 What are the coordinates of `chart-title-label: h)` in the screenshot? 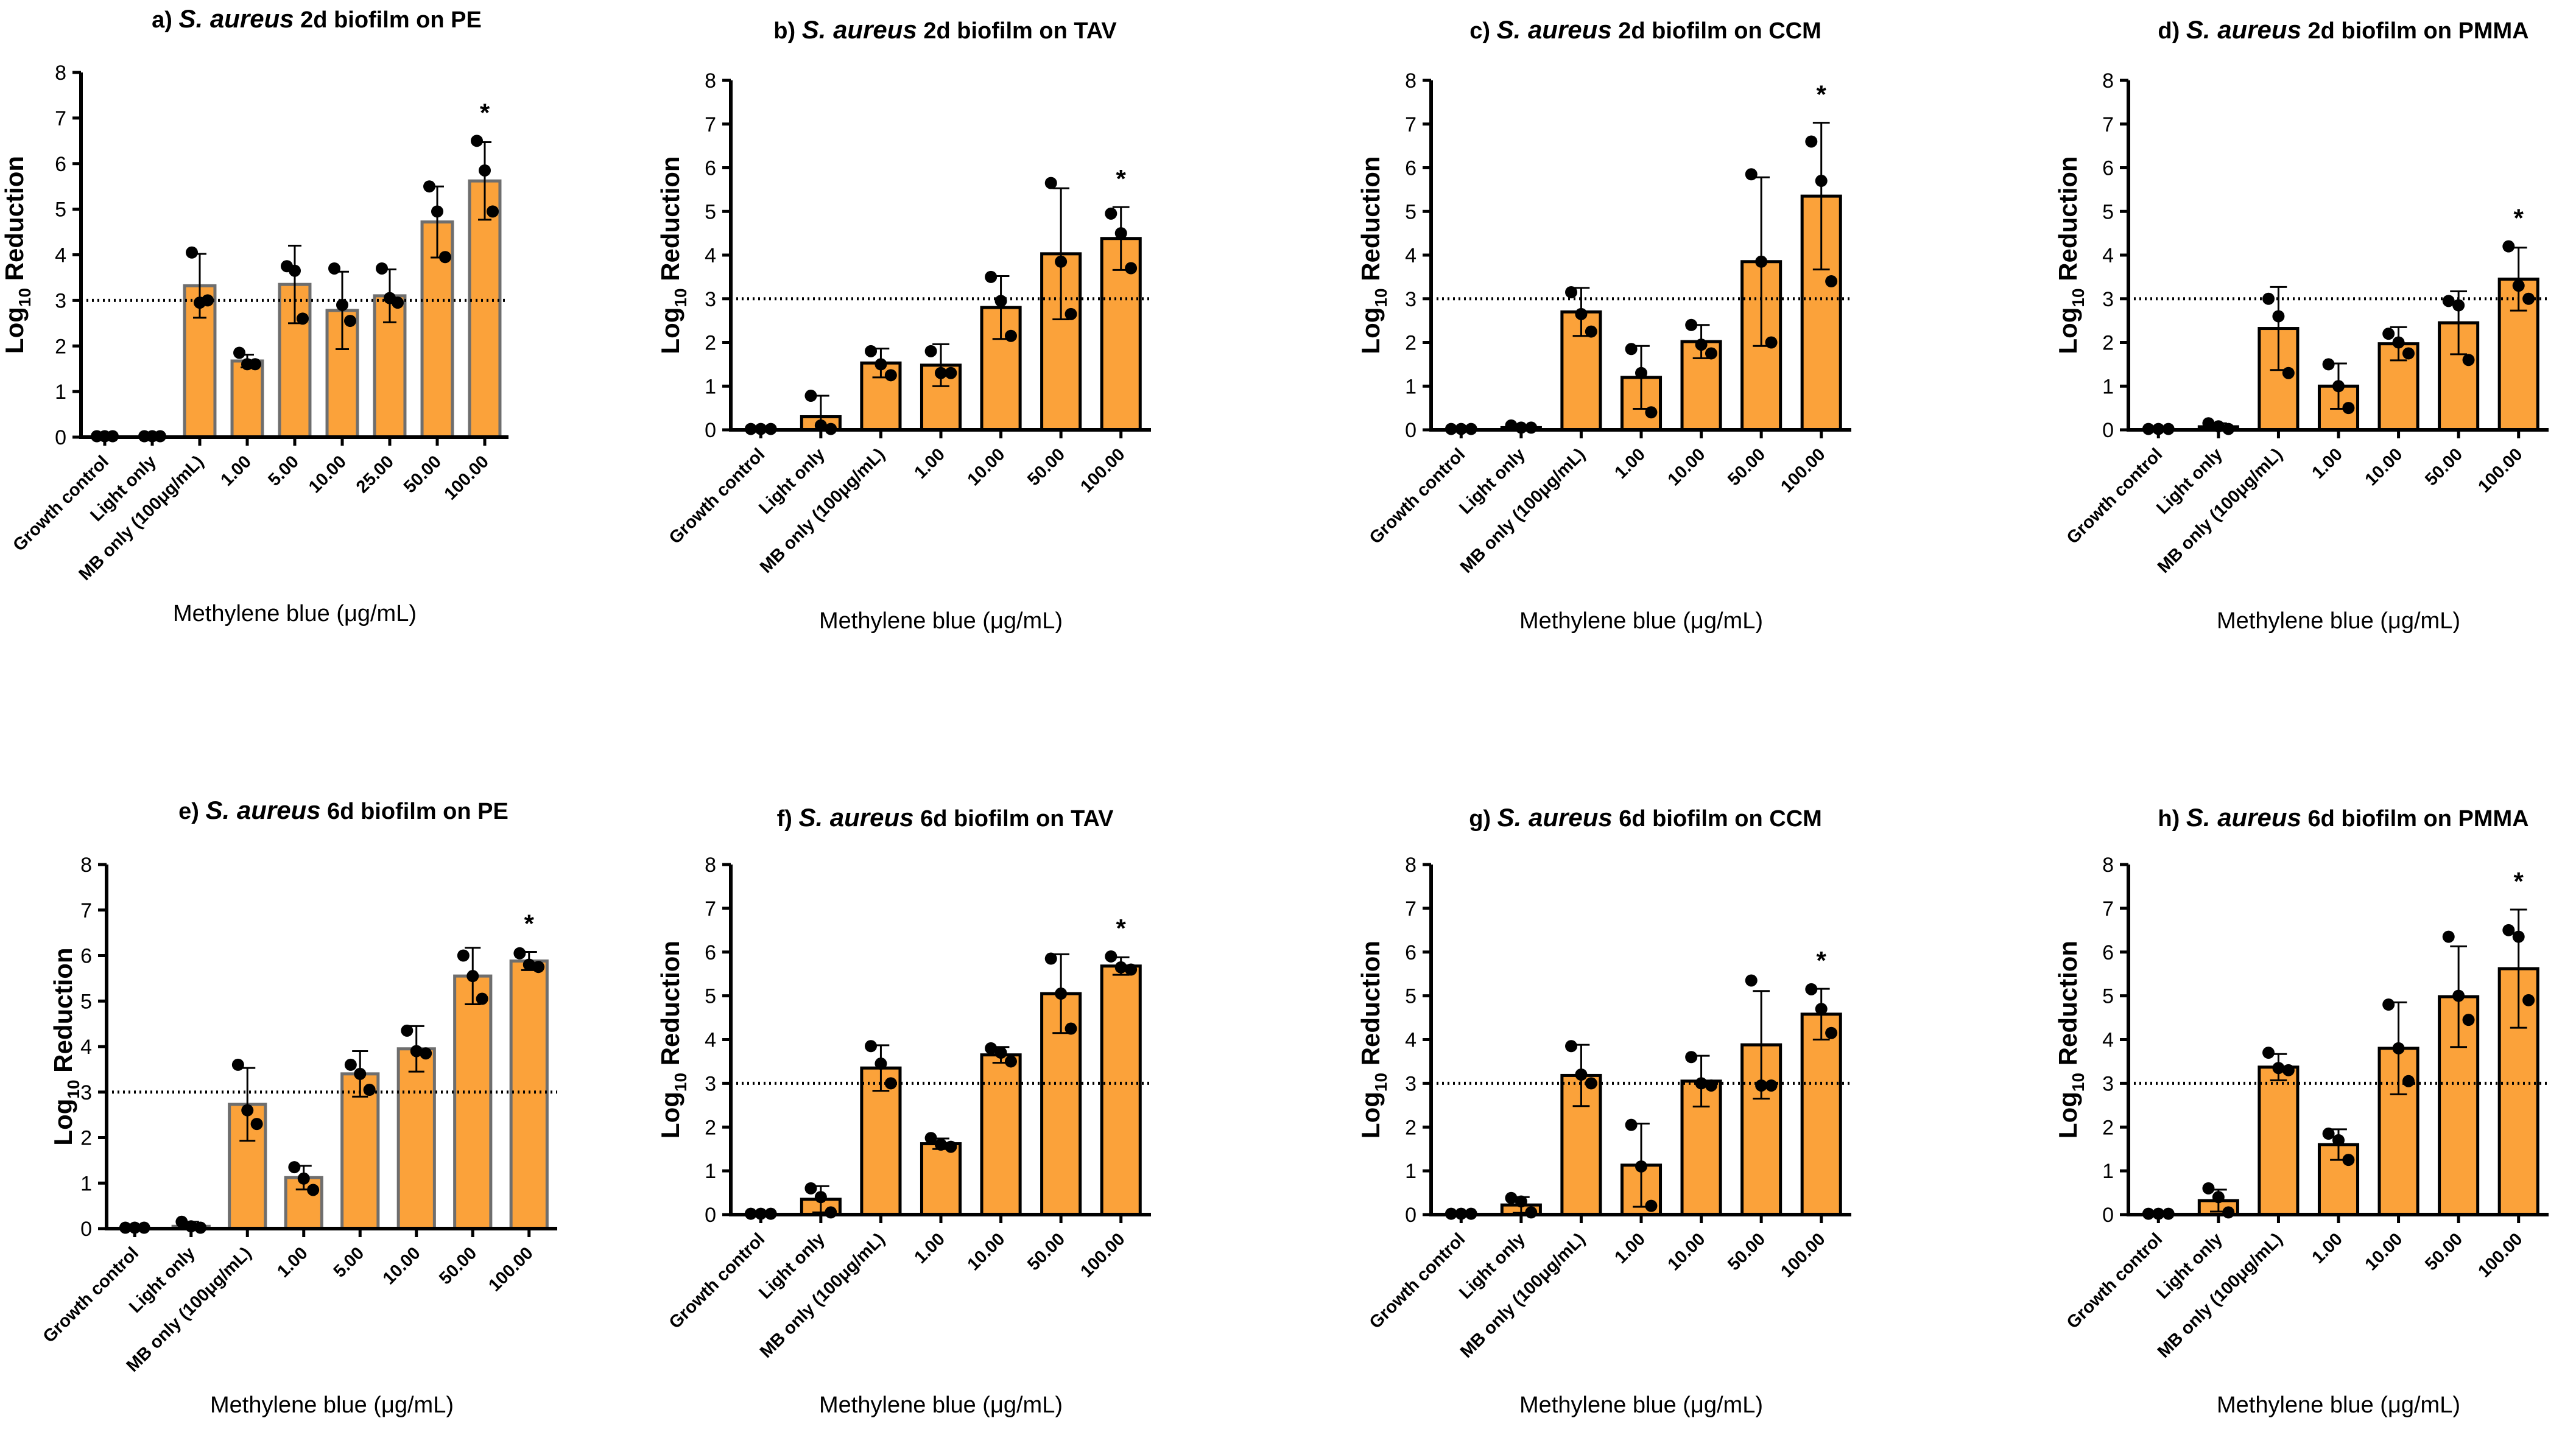 It's located at (2172, 819).